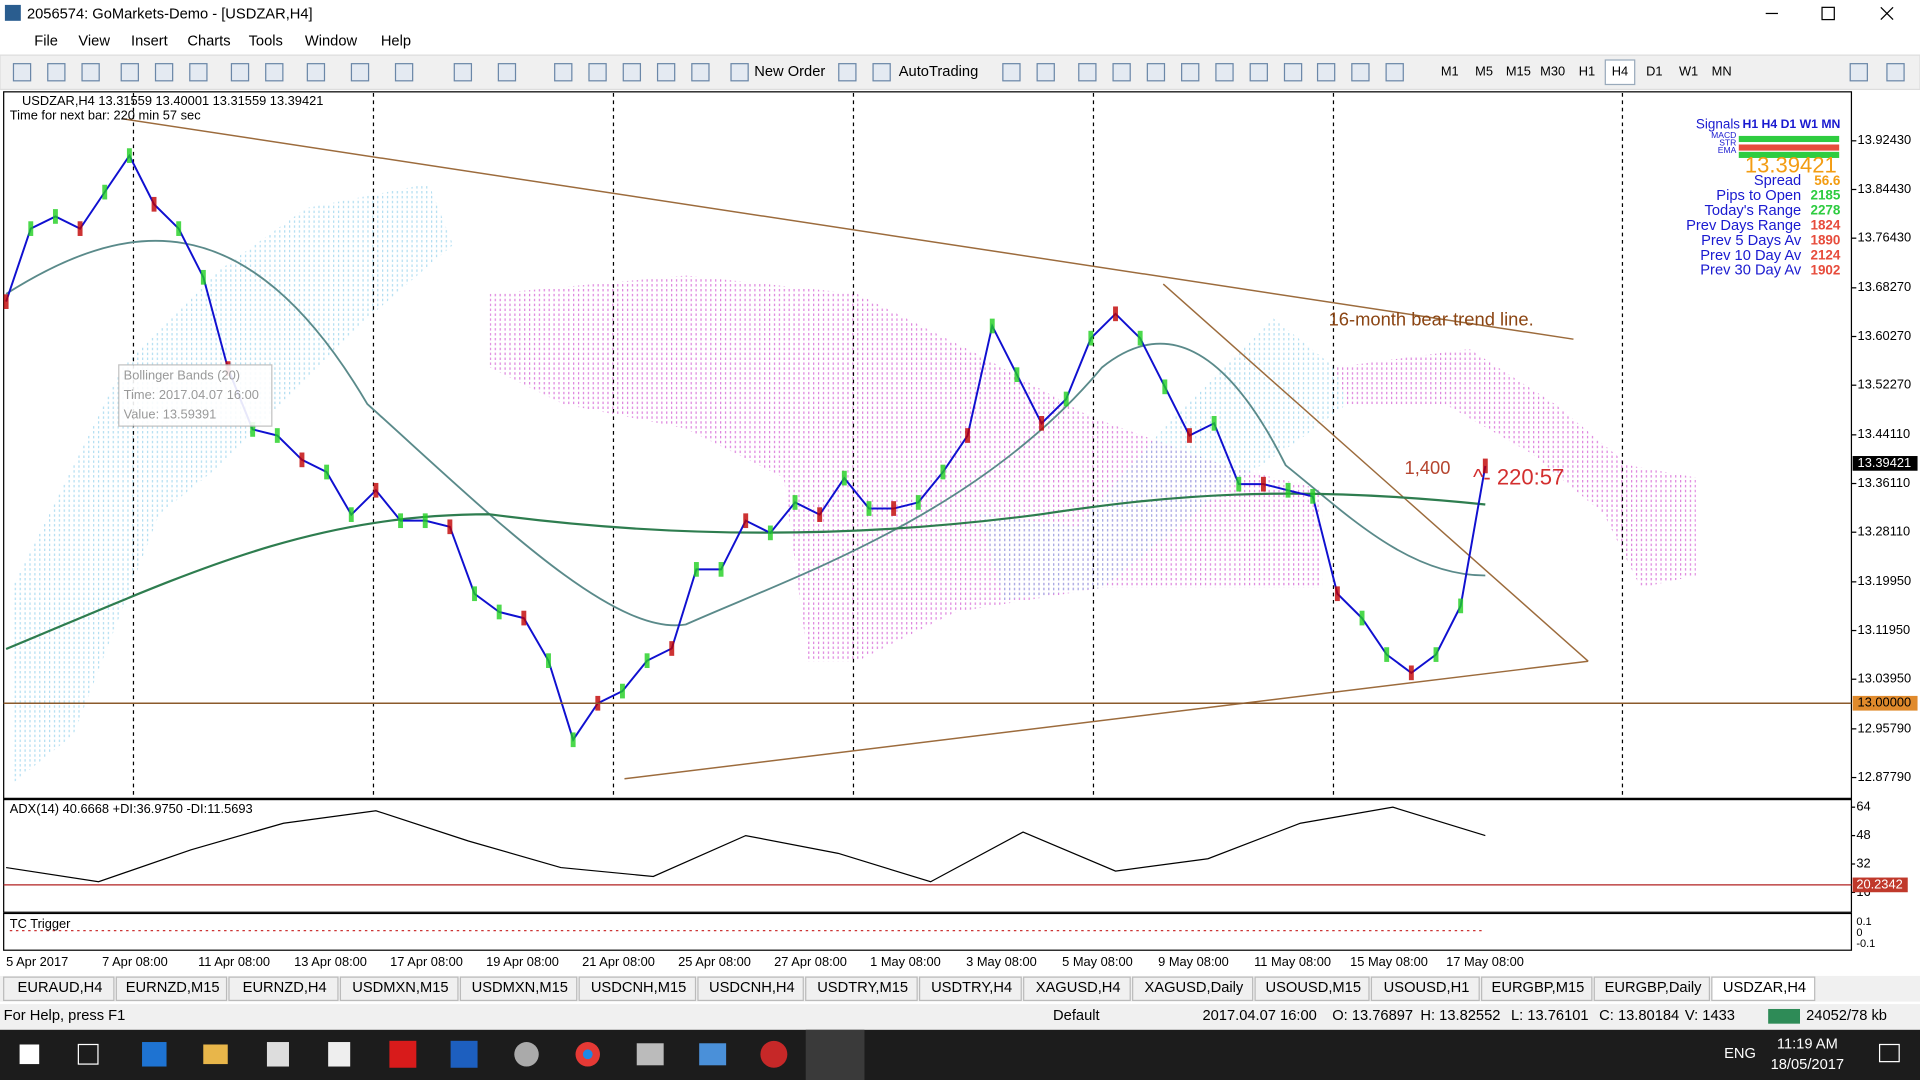 Image resolution: width=1920 pixels, height=1080 pixels. I want to click on tab-label: USDCNH,H4, so click(752, 988).